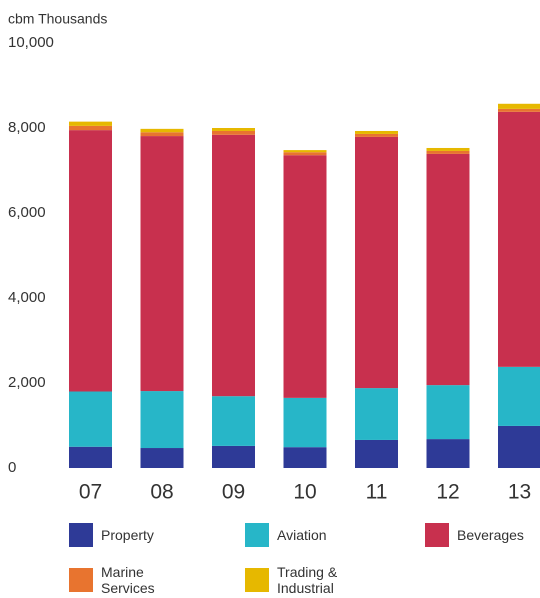 Image resolution: width=540 pixels, height=598 pixels. I want to click on x-tick-label: 12, so click(447, 492).